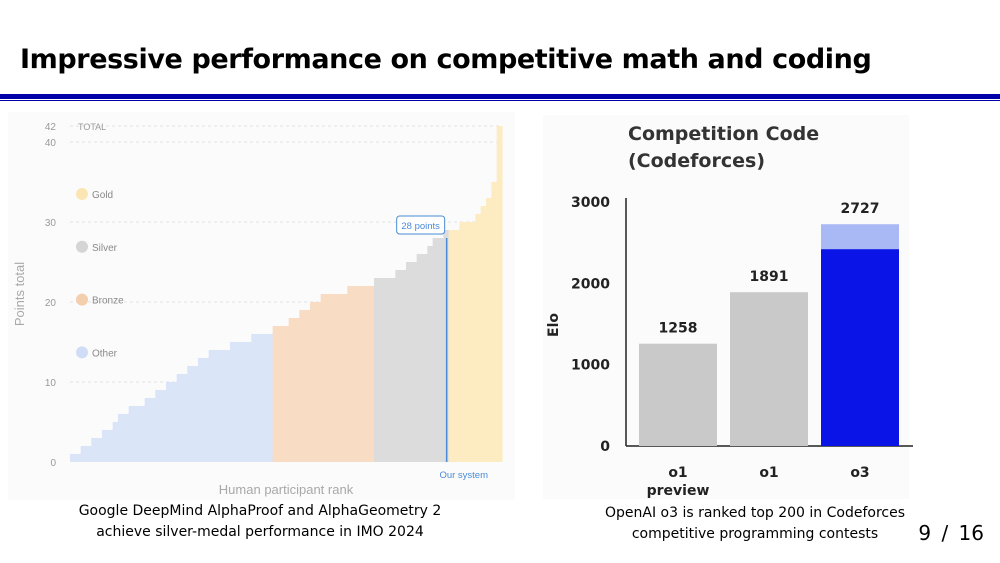 Image resolution: width=1000 pixels, height=563 pixels. I want to click on legend-label-silver: Silver, so click(105, 248).